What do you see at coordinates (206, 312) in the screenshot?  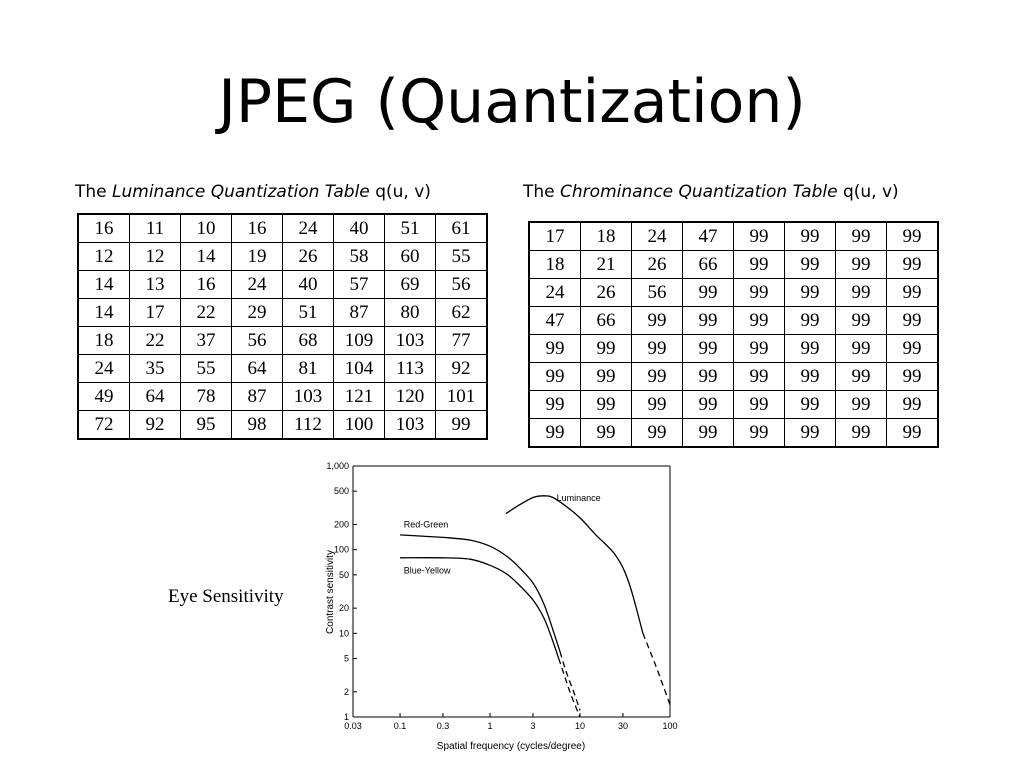 I see `luminance-table-cell: 22` at bounding box center [206, 312].